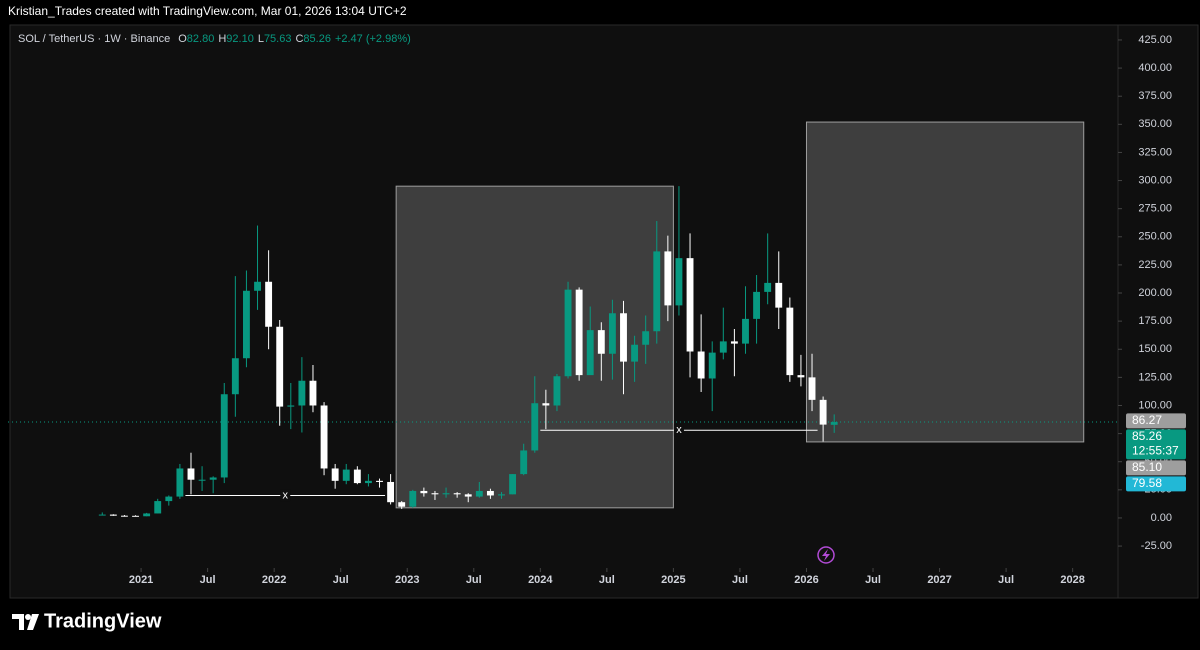 Image resolution: width=1200 pixels, height=650 pixels. What do you see at coordinates (1155, 293) in the screenshot?
I see `y-tick-label: 200.00` at bounding box center [1155, 293].